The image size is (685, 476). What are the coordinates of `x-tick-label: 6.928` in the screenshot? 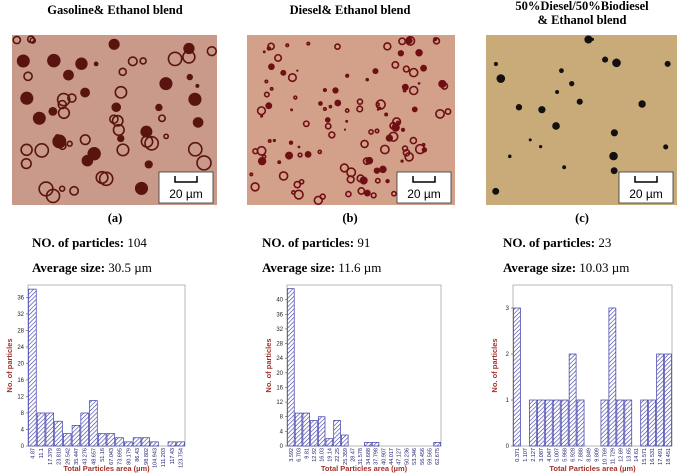 It's located at (574, 455).